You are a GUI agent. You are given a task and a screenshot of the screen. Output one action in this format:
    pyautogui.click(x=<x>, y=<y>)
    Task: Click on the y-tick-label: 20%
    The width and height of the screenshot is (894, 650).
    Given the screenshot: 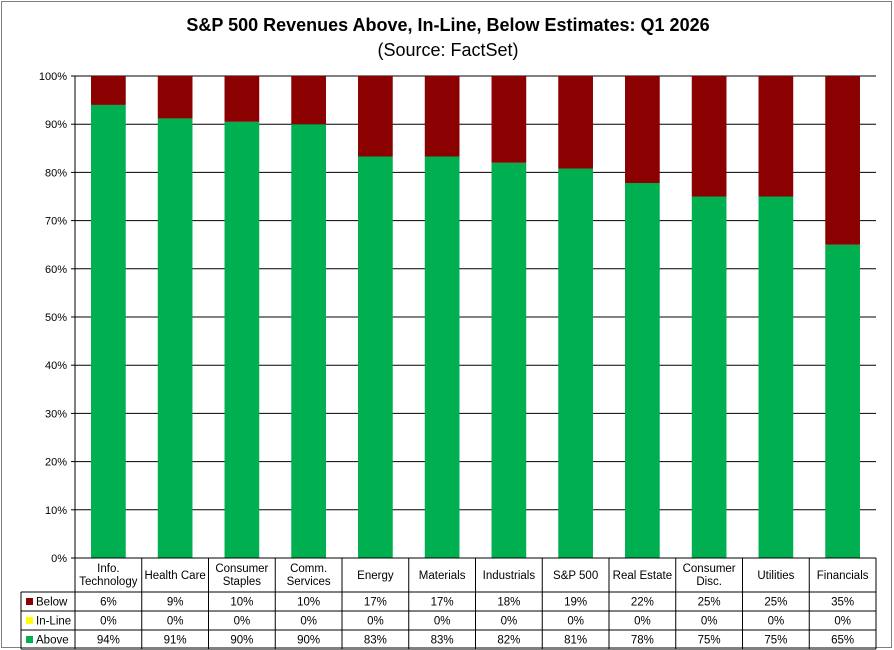 What is the action you would take?
    pyautogui.click(x=56, y=463)
    